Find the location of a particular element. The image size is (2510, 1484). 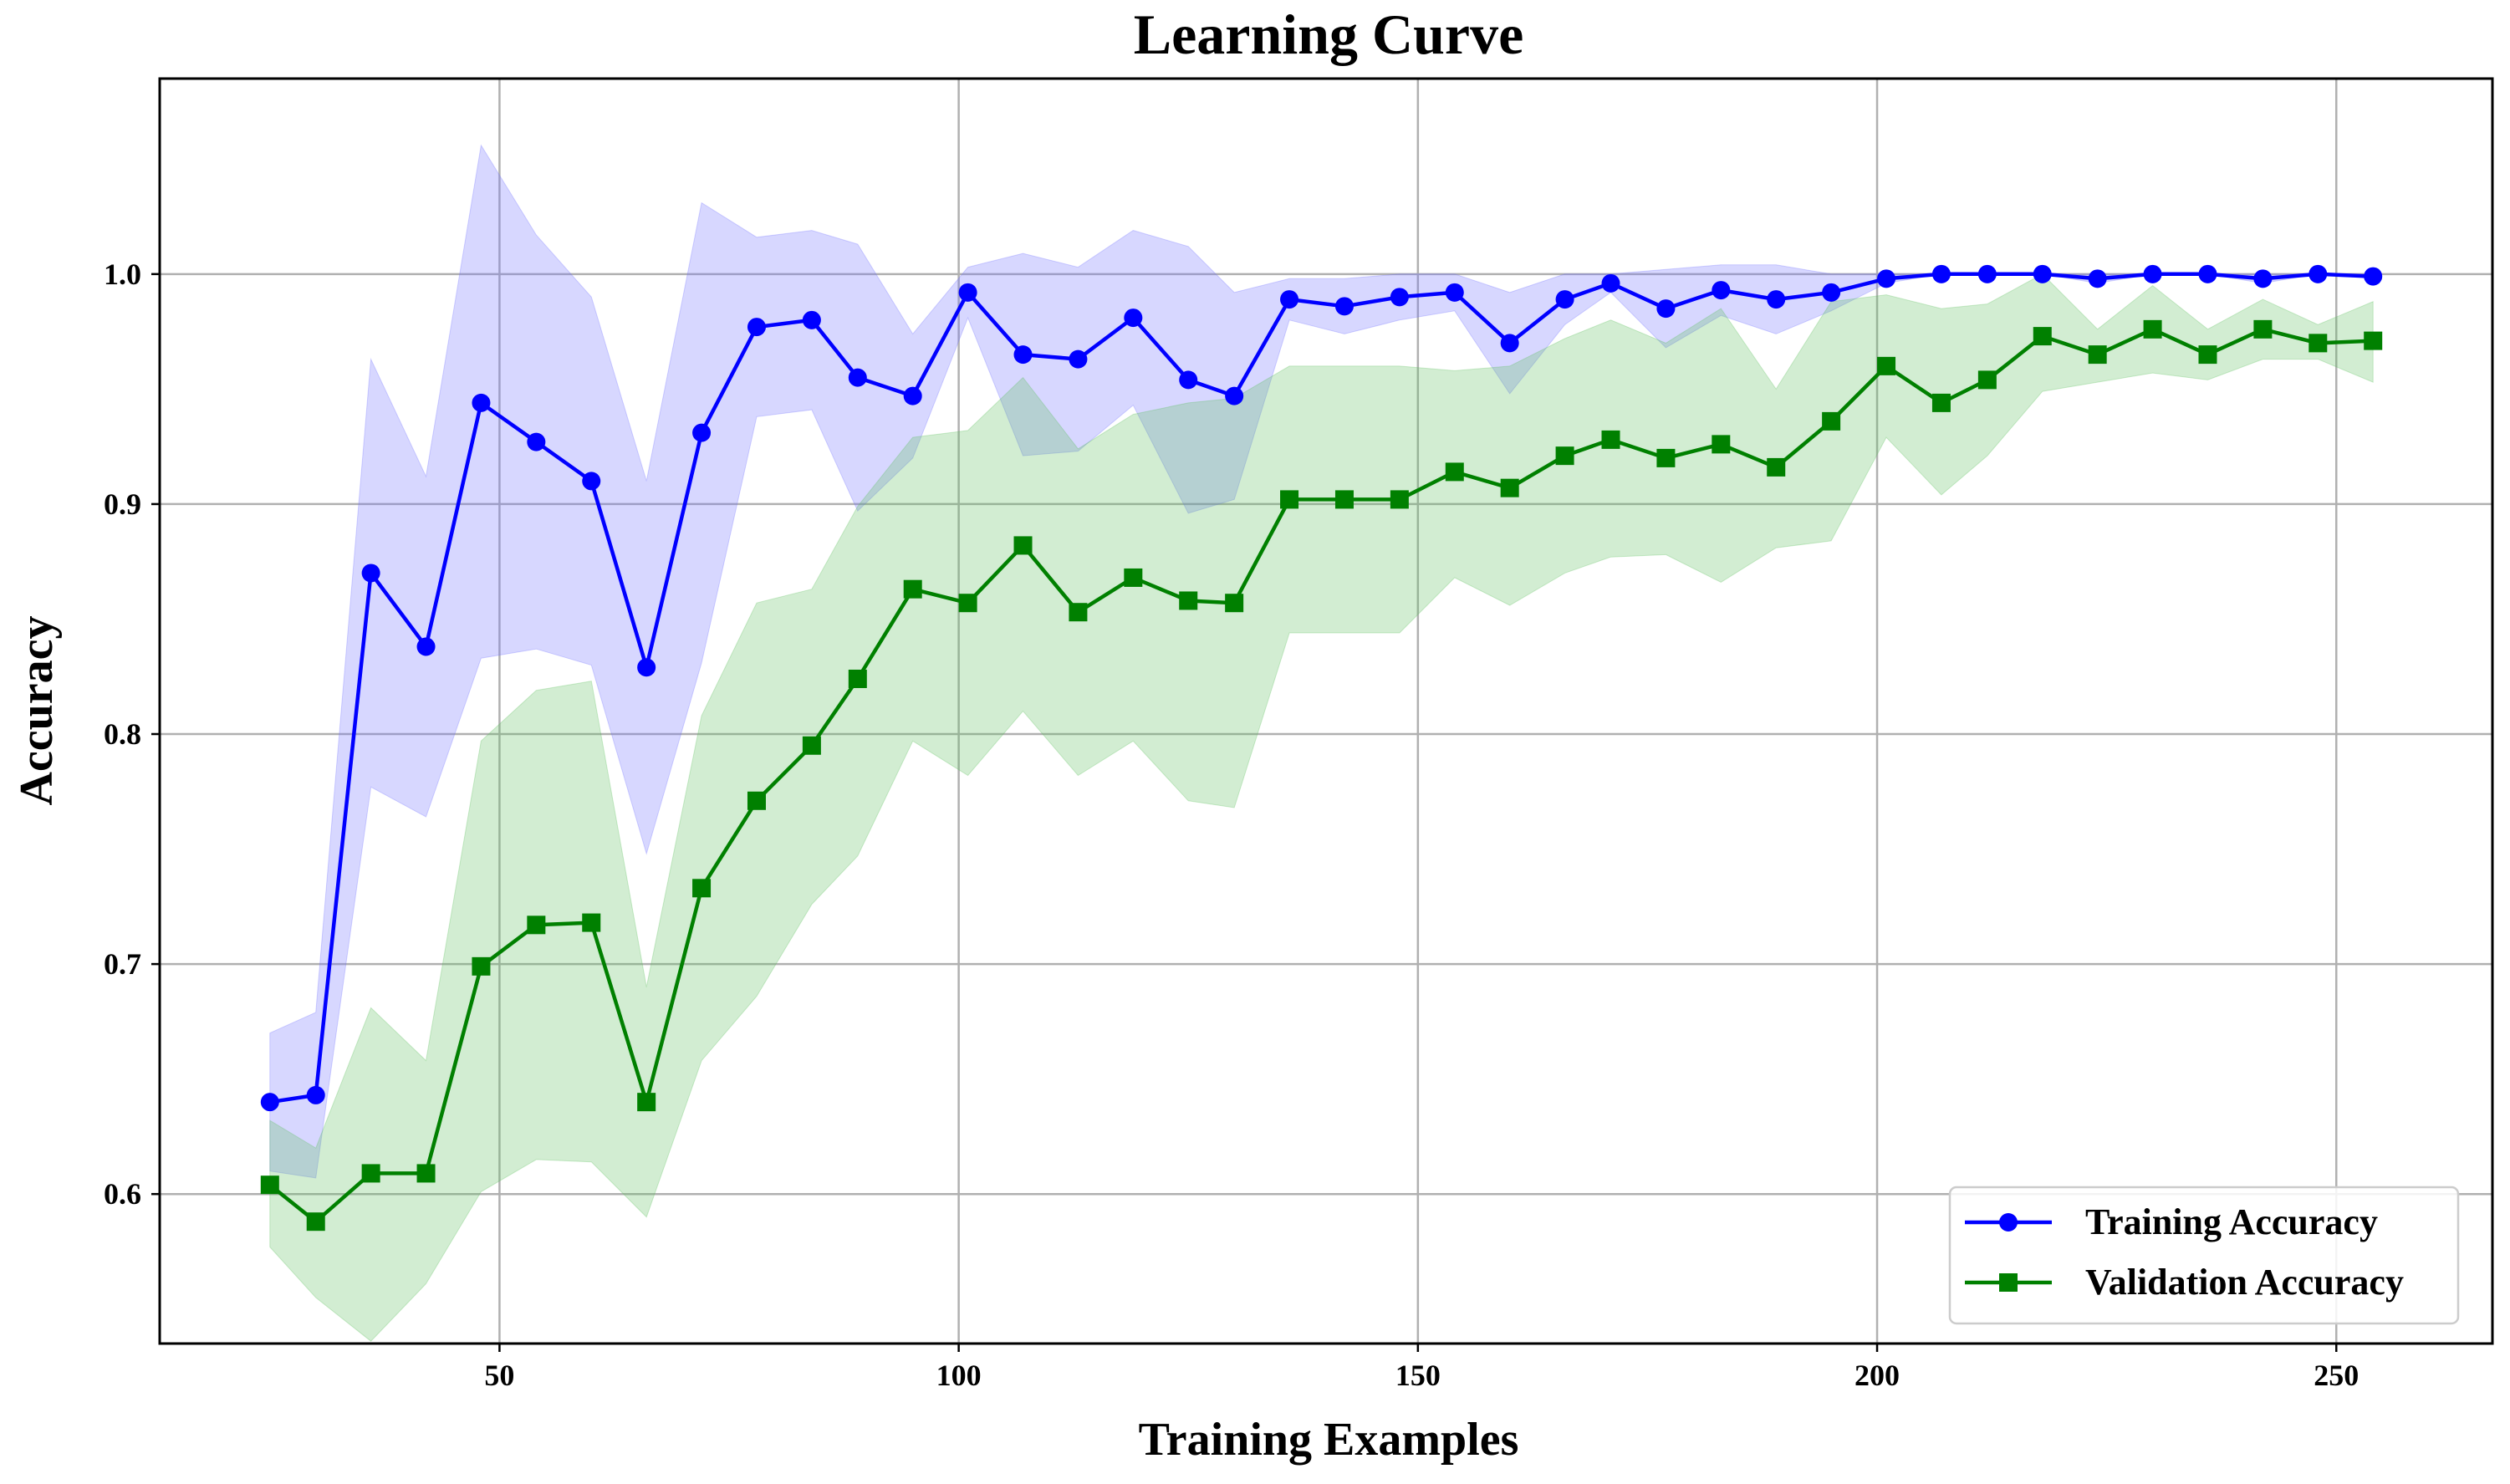

x-tick-label: 100 is located at coordinates (959, 1375).